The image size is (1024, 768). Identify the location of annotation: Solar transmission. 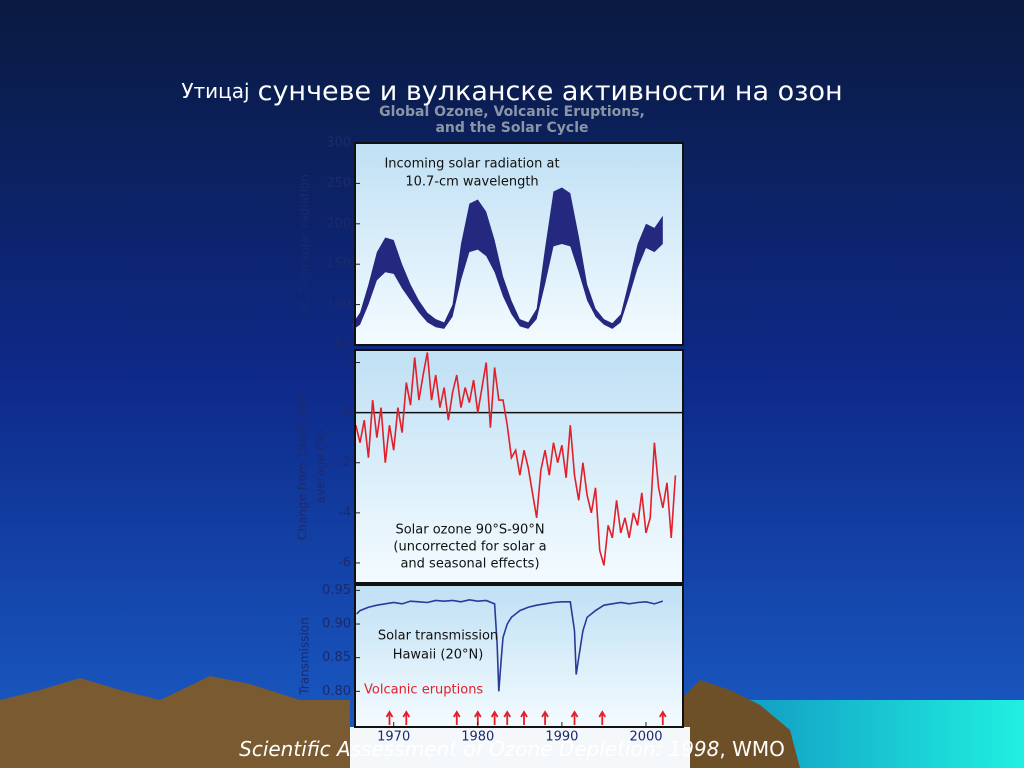
(438, 636).